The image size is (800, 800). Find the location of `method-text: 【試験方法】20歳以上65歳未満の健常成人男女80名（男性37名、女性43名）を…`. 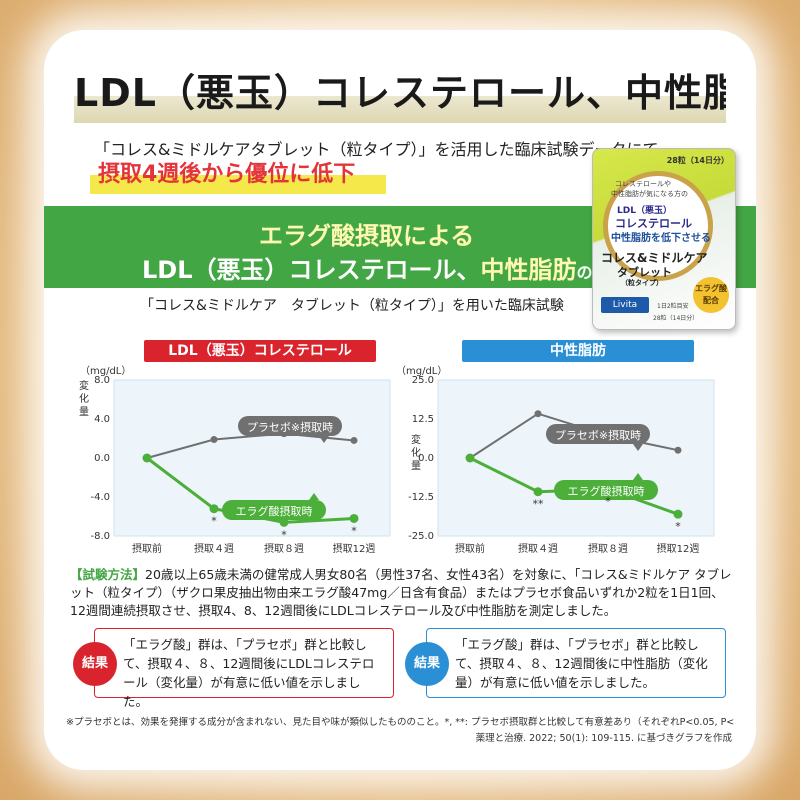

method-text: 【試験方法】20歳以上65歳未満の健常成人男女80名（男性37名、女性43名）を… is located at coordinates (402, 593).